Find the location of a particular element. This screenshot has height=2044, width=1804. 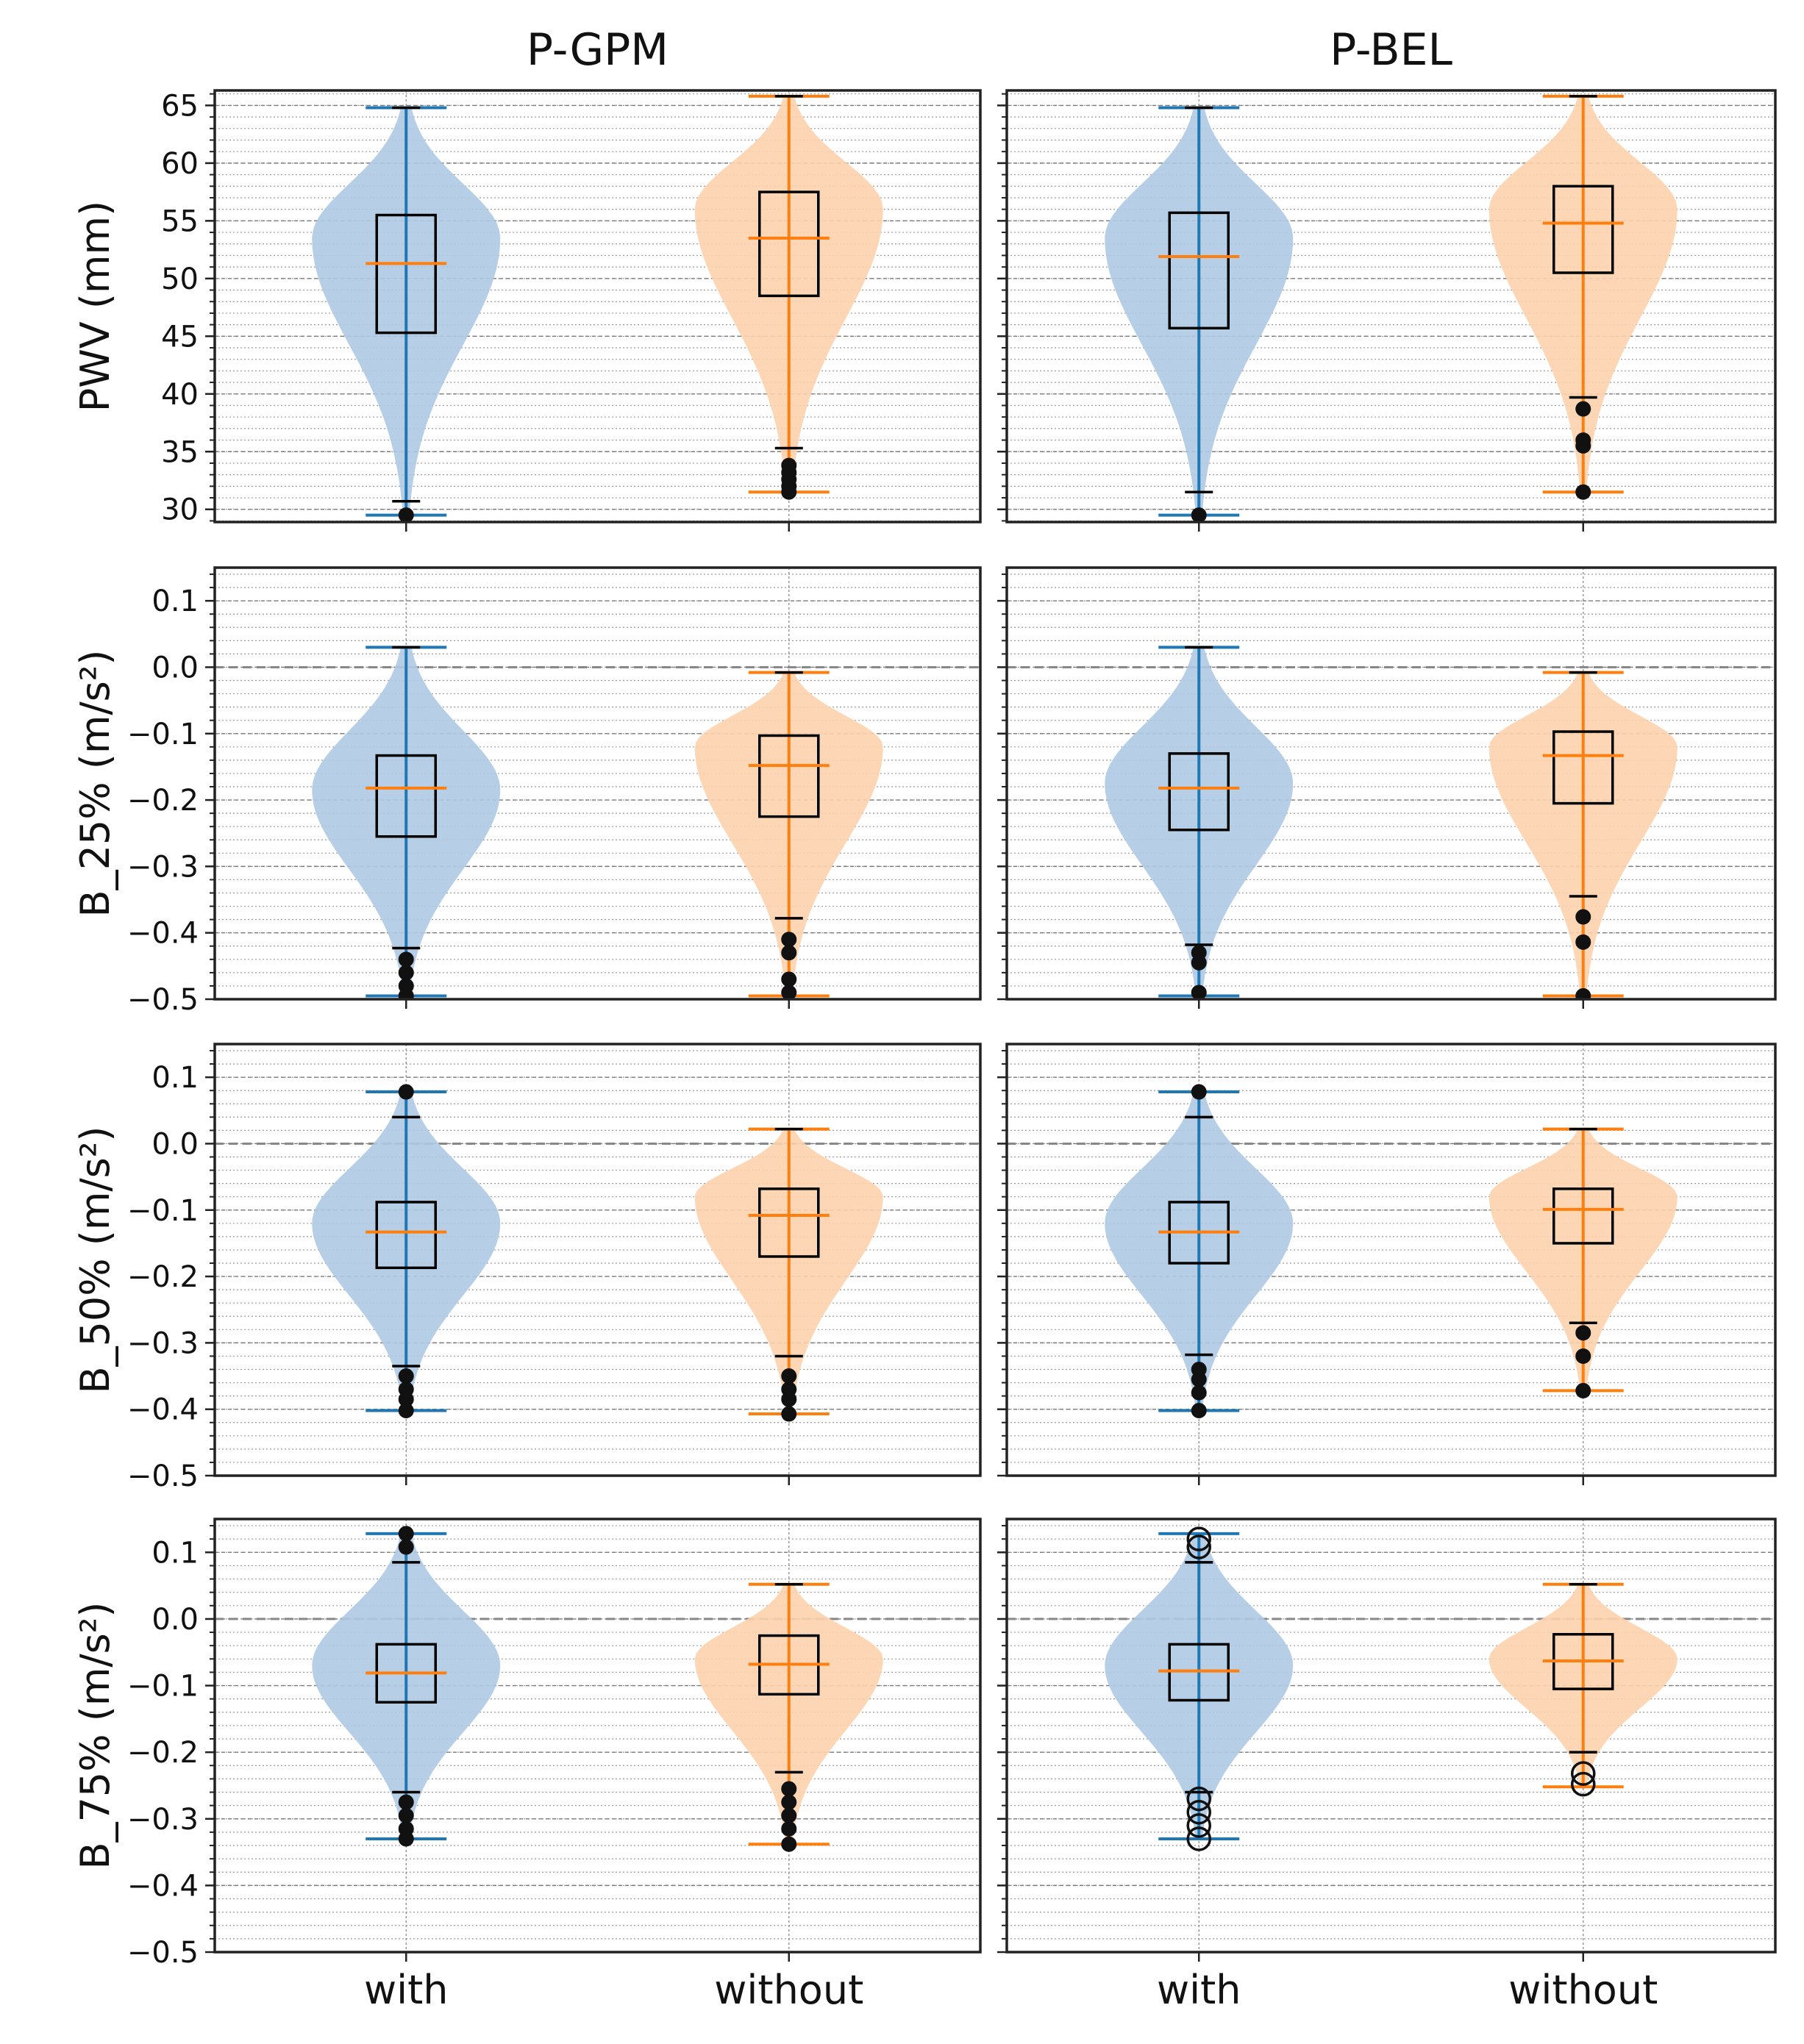

x-tick-label-without: without is located at coordinates (1583, 1990).